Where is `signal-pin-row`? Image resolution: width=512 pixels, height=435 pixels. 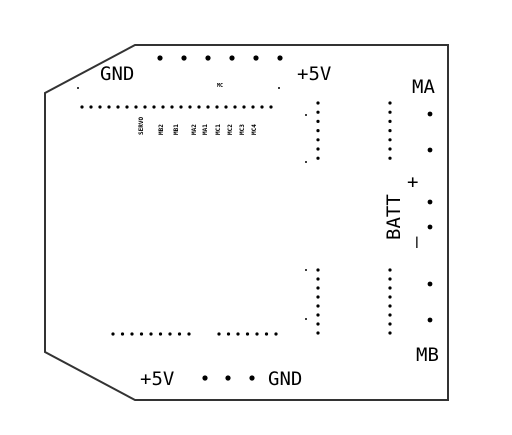
signal-pin-row is located at coordinates (176, 107).